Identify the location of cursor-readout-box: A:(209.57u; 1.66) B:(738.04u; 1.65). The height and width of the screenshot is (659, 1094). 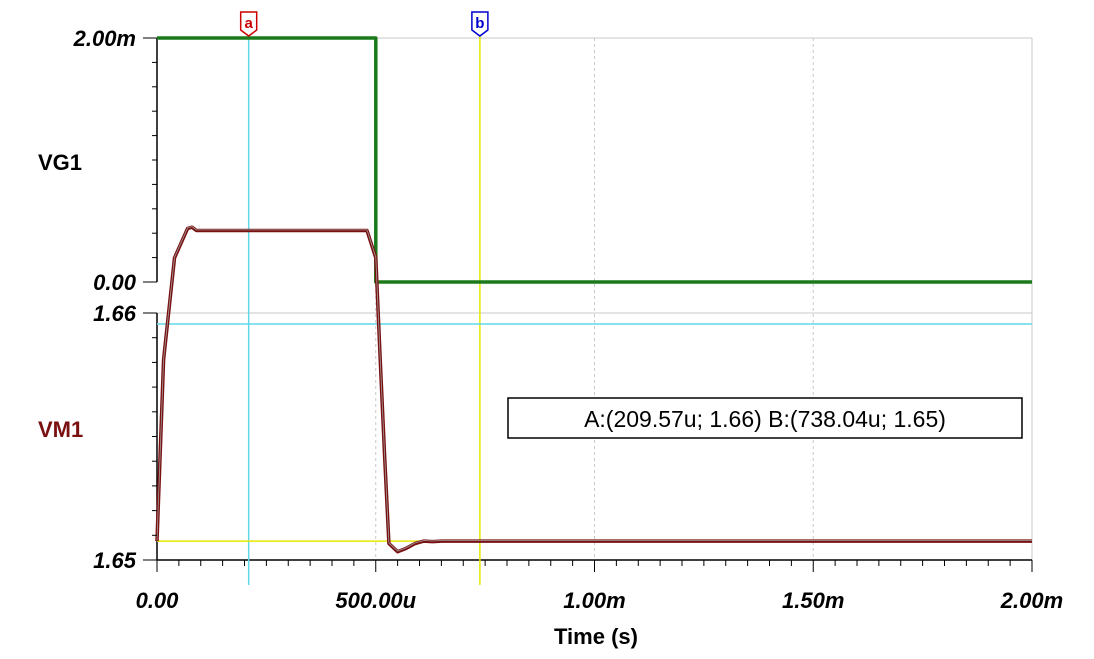
(765, 418).